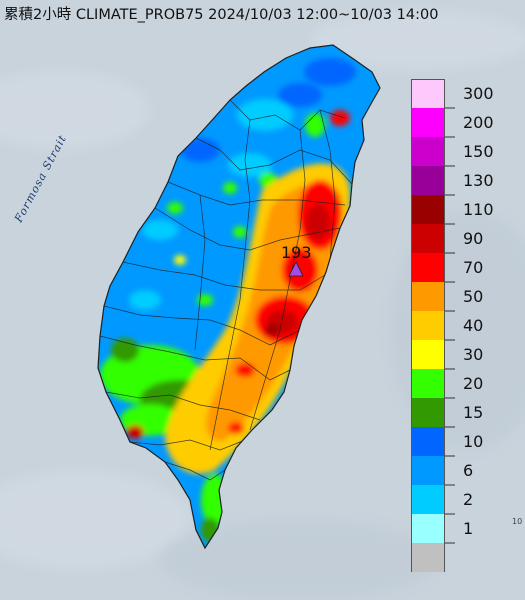 This screenshot has width=525, height=600. Describe the element at coordinates (468, 528) in the screenshot. I see `legend-label: 1` at that location.